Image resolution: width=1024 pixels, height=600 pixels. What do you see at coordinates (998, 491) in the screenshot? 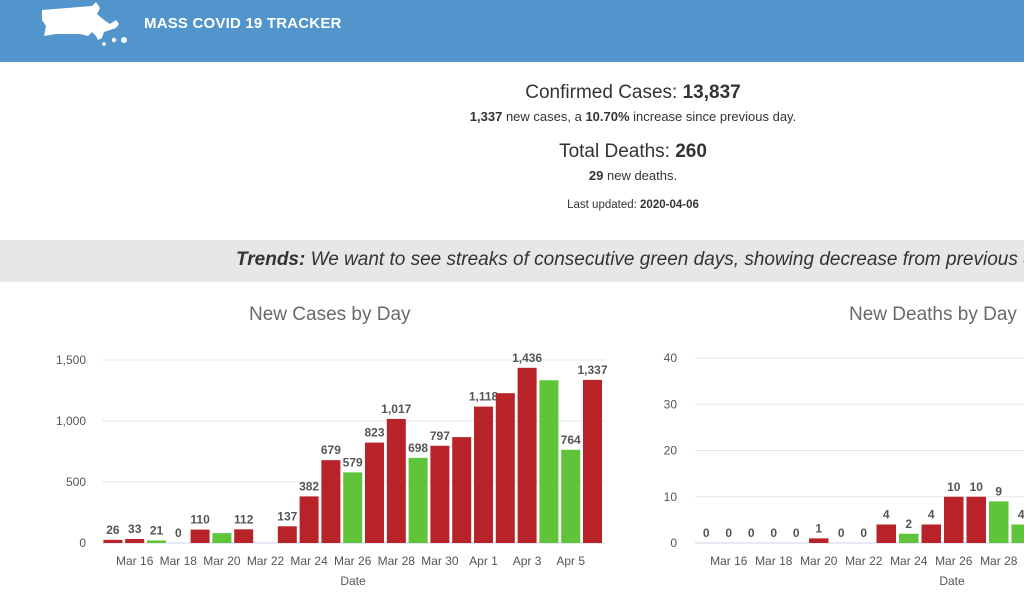
I see `deaths-data-label: 9` at bounding box center [998, 491].